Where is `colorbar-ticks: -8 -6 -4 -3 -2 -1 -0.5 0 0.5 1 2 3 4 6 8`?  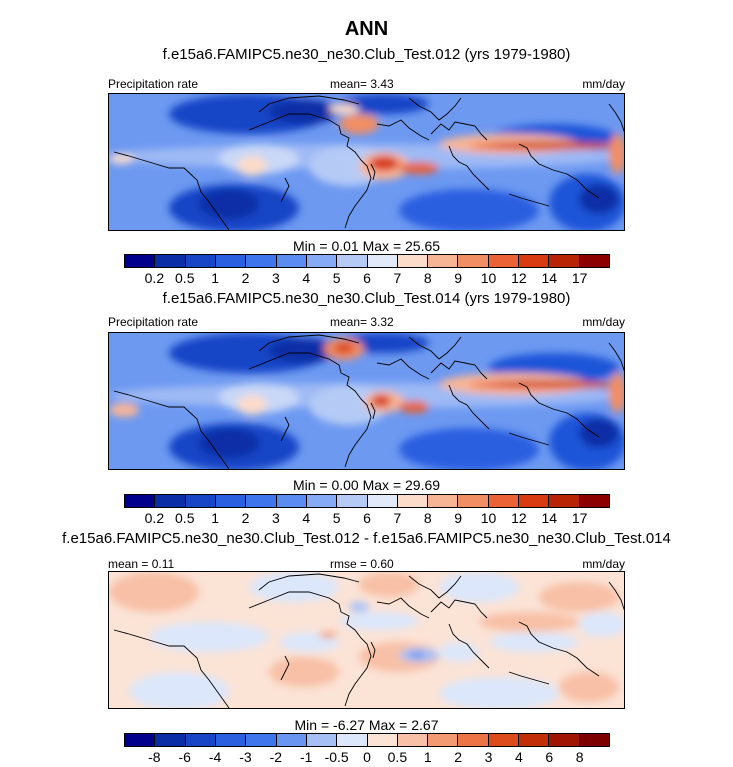 colorbar-ticks: -8 -6 -4 -3 -2 -1 -0.5 0 0.5 1 2 3 4 6 8 is located at coordinates (367, 757).